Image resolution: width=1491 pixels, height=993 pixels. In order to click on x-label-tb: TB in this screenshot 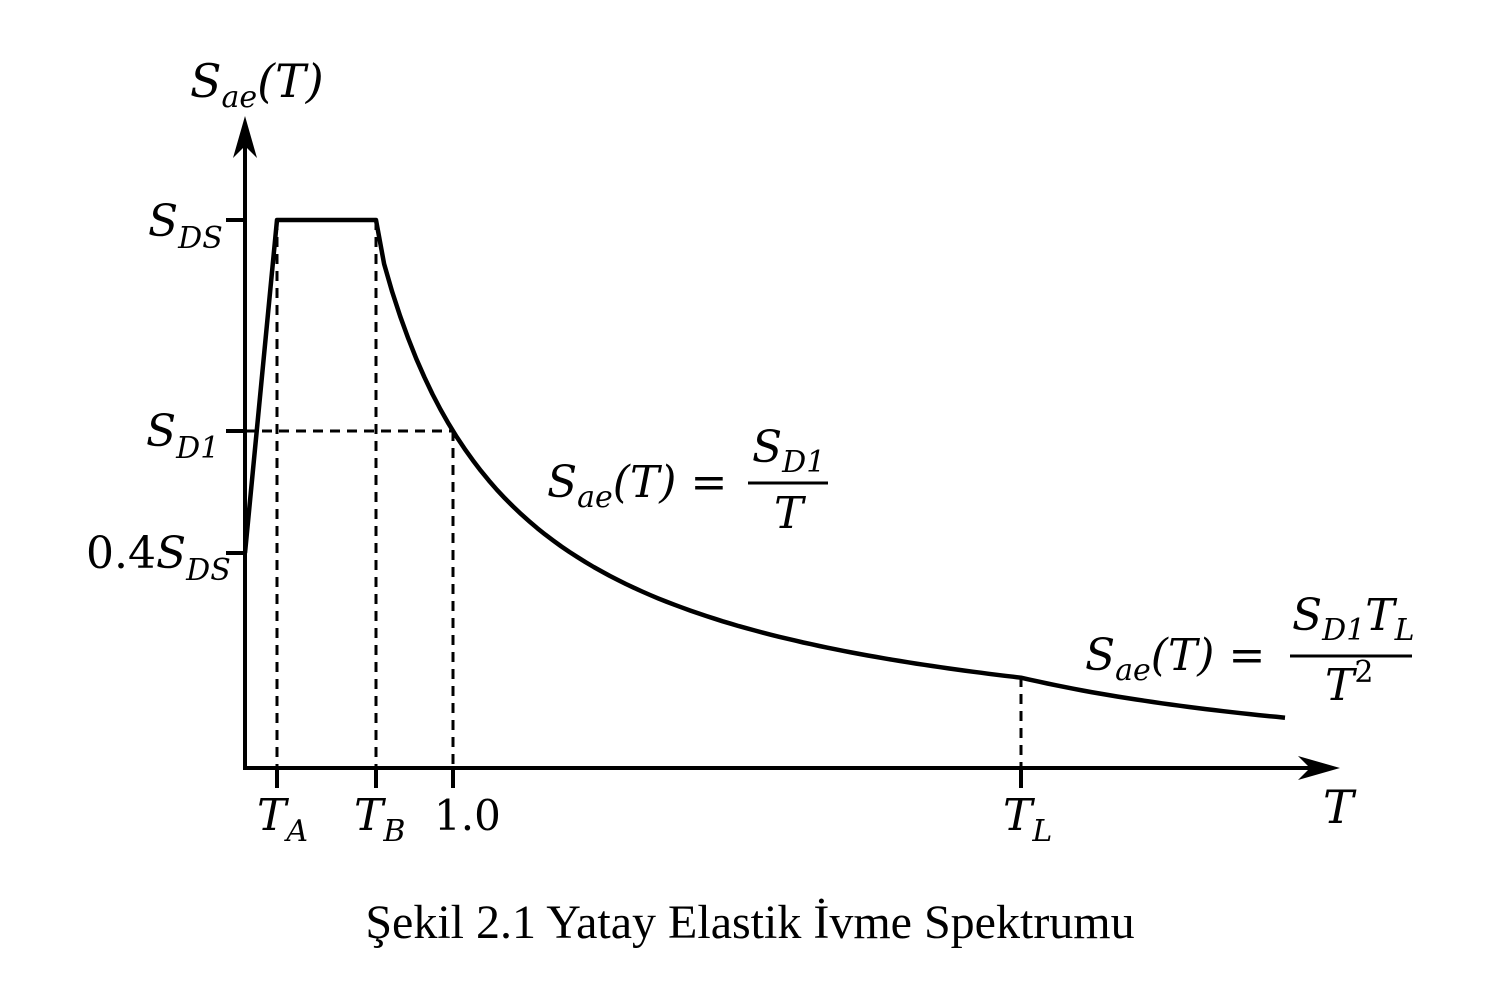, I will do `click(379, 819)`.